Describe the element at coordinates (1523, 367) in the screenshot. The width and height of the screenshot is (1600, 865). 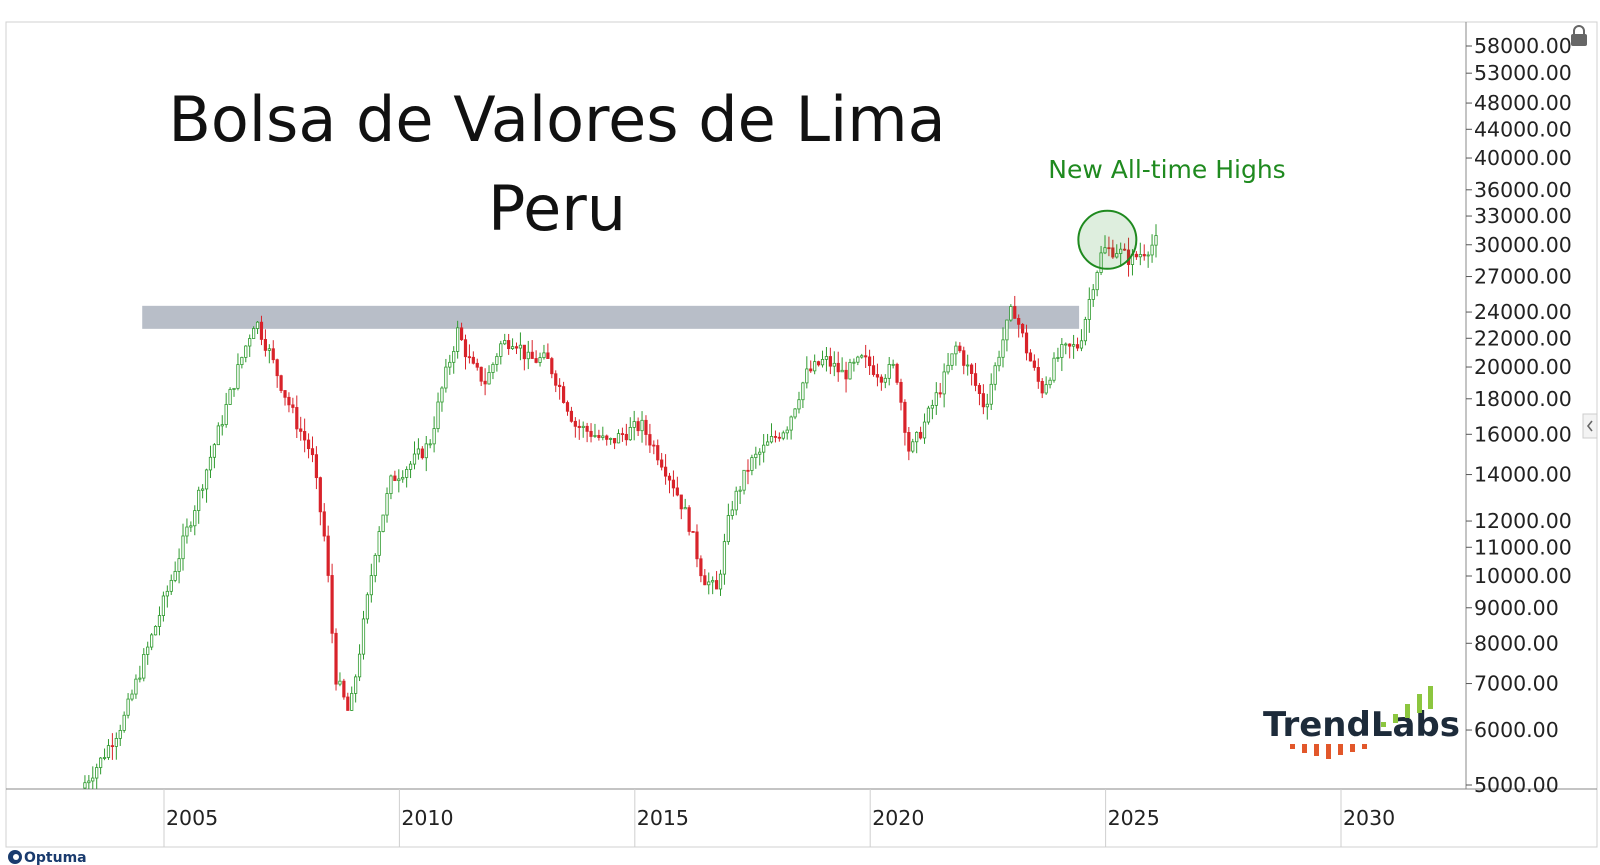
I see `y-tick-label: 20000.00` at that location.